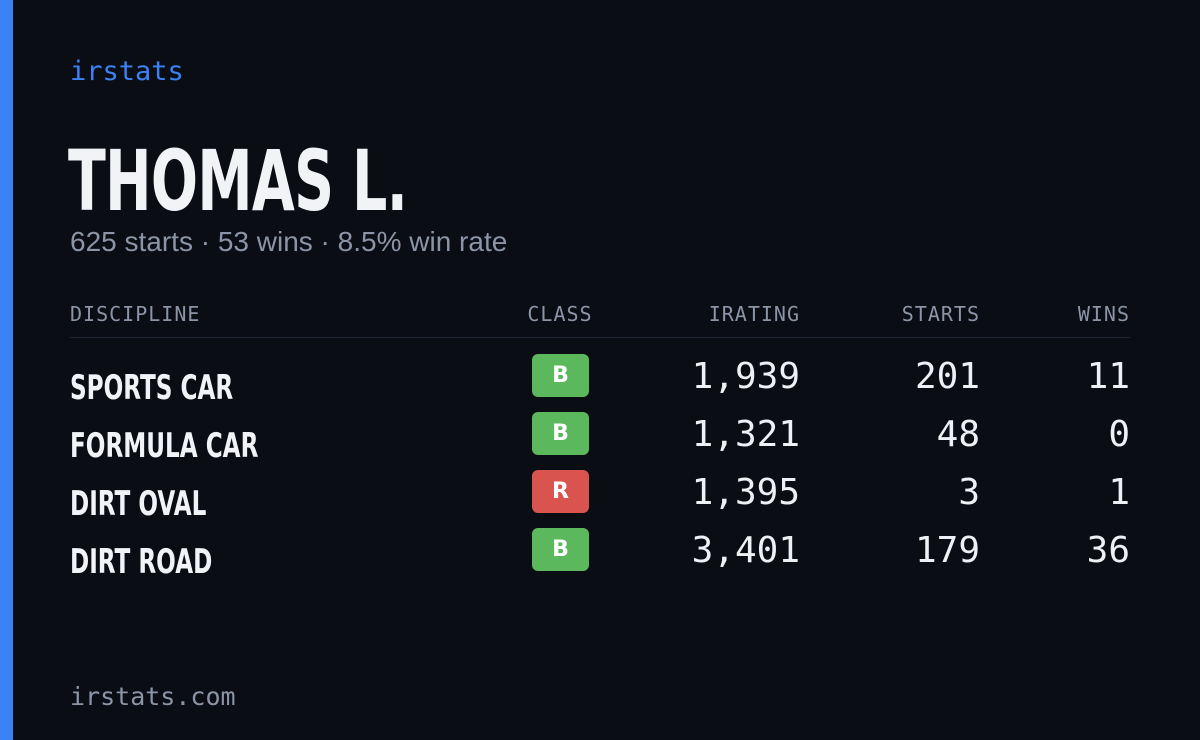 This screenshot has height=740, width=1200. I want to click on driver-name: THOMAS L., so click(238, 181).